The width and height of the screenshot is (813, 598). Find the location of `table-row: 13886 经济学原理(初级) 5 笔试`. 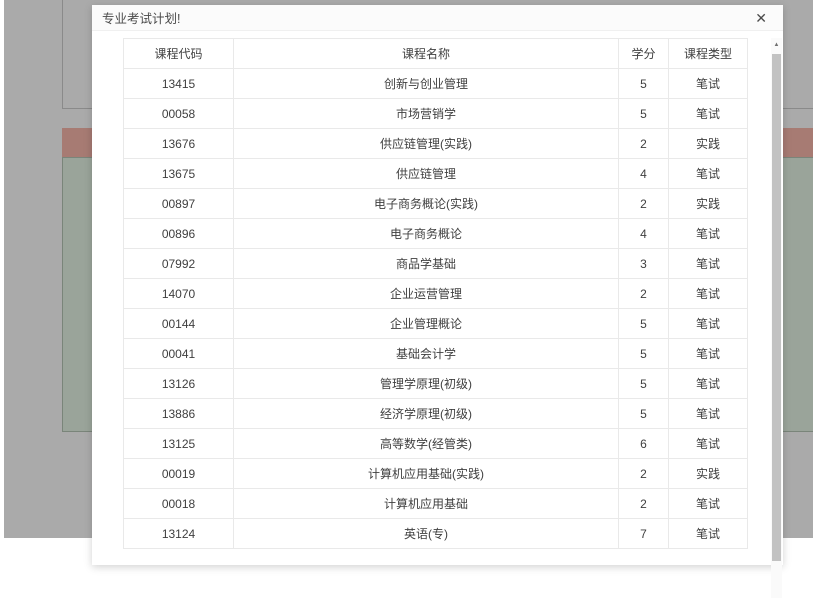

table-row: 13886 经济学原理(初级) 5 笔试 is located at coordinates (435, 413).